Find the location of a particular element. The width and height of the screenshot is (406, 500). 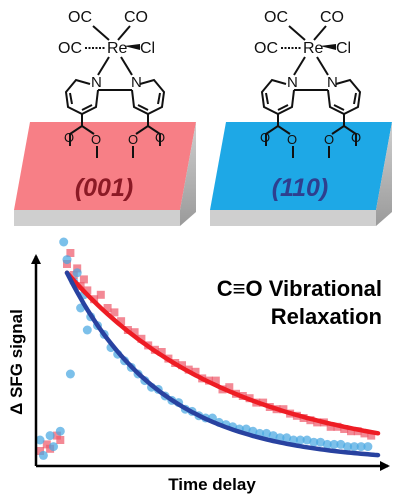

slab-001-side is located at coordinates (188, 174).